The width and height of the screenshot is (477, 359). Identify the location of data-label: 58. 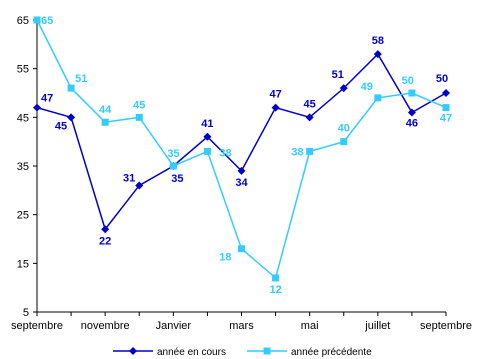
(378, 41).